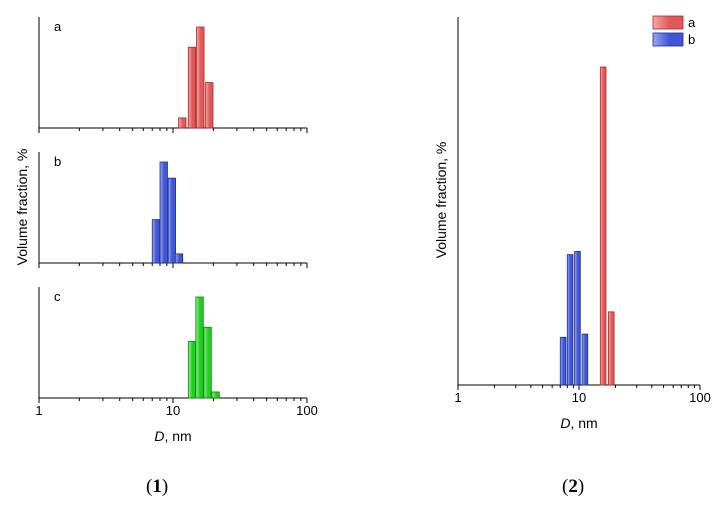 The height and width of the screenshot is (507, 717). What do you see at coordinates (579, 397) in the screenshot?
I see `chart2-x-tick-label-1: 10` at bounding box center [579, 397].